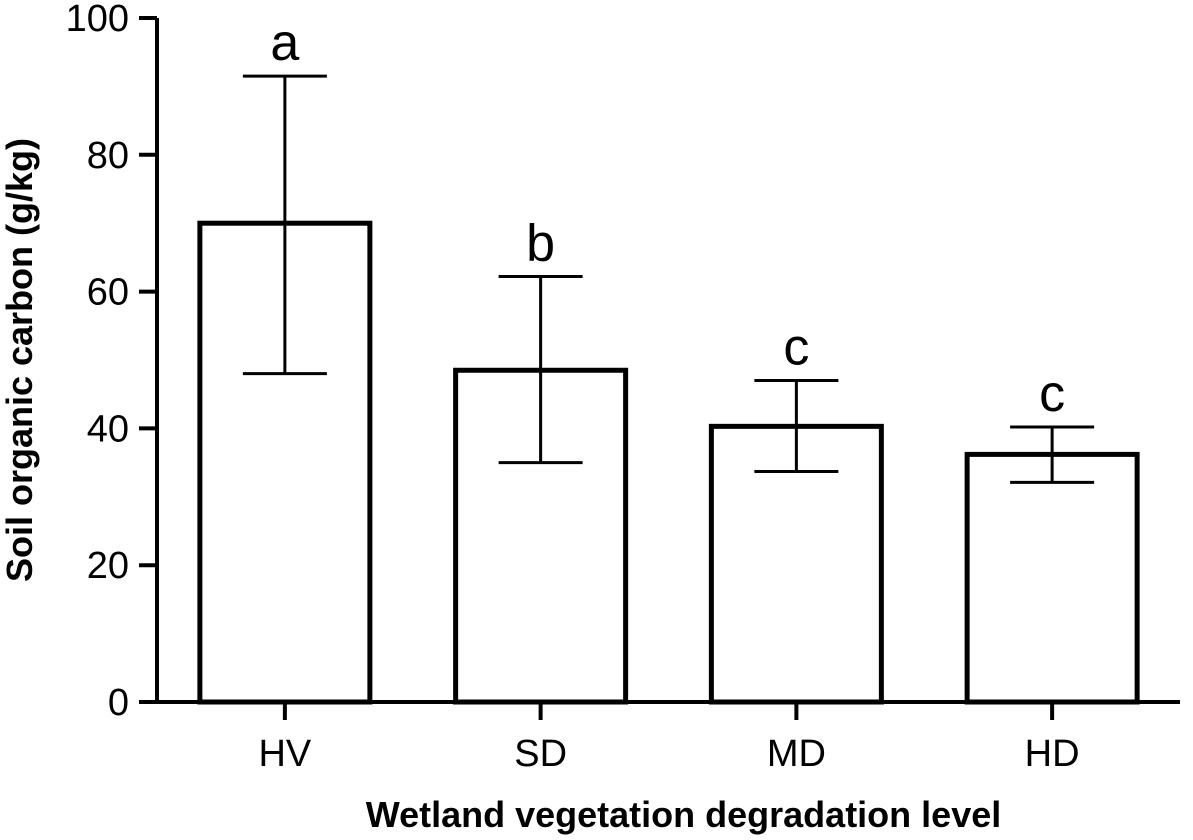 This screenshot has width=1193, height=840. Describe the element at coordinates (683, 814) in the screenshot. I see `x-axis-title: Wetland vegetation degradation level` at that location.